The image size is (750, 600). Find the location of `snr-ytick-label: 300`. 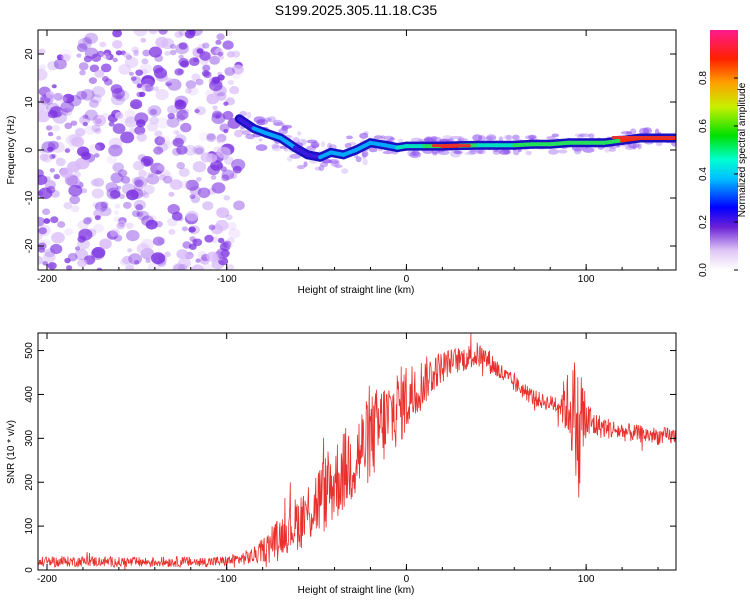

snr-ytick-label: 300 is located at coordinates (29, 438).